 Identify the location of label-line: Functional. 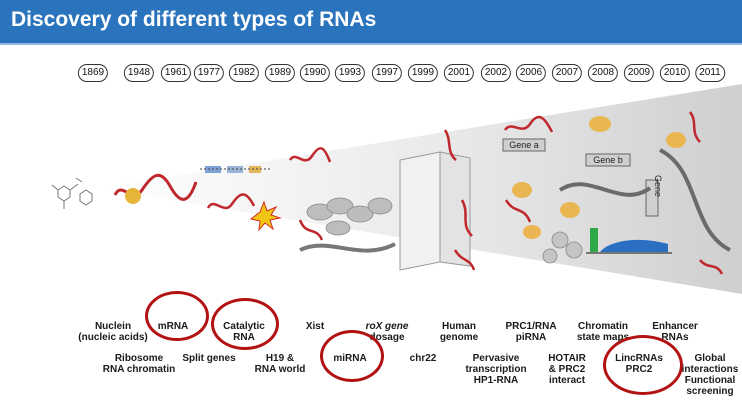
(710, 380).